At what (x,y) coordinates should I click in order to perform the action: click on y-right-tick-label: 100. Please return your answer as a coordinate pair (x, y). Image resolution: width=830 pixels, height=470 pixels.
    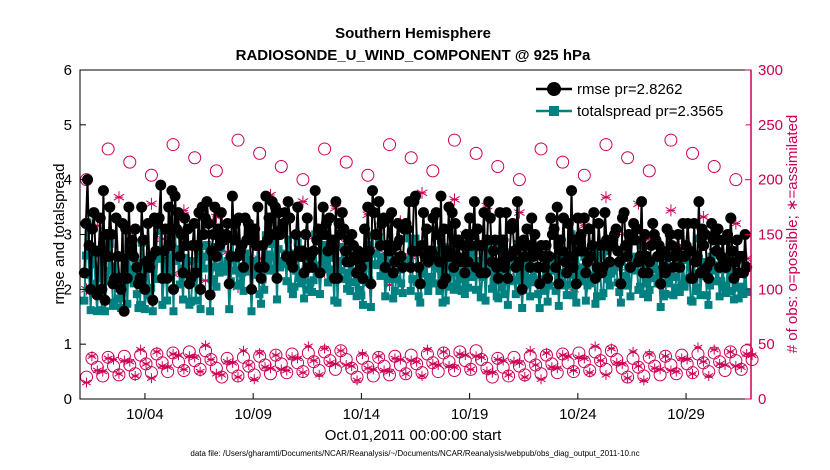
    Looking at the image, I should click on (770, 289).